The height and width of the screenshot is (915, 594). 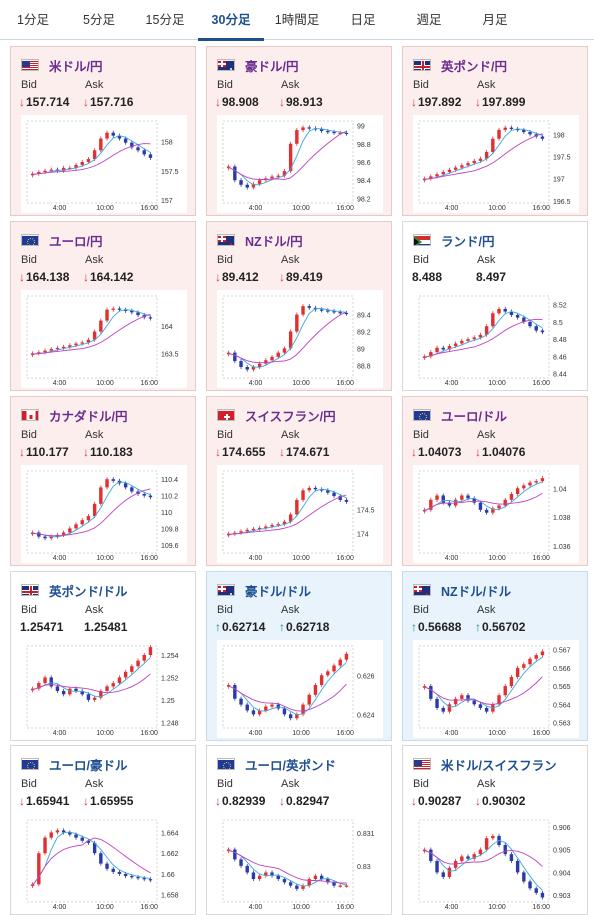 What do you see at coordinates (422, 65) in the screenshot?
I see `currency-flag-icon` at bounding box center [422, 65].